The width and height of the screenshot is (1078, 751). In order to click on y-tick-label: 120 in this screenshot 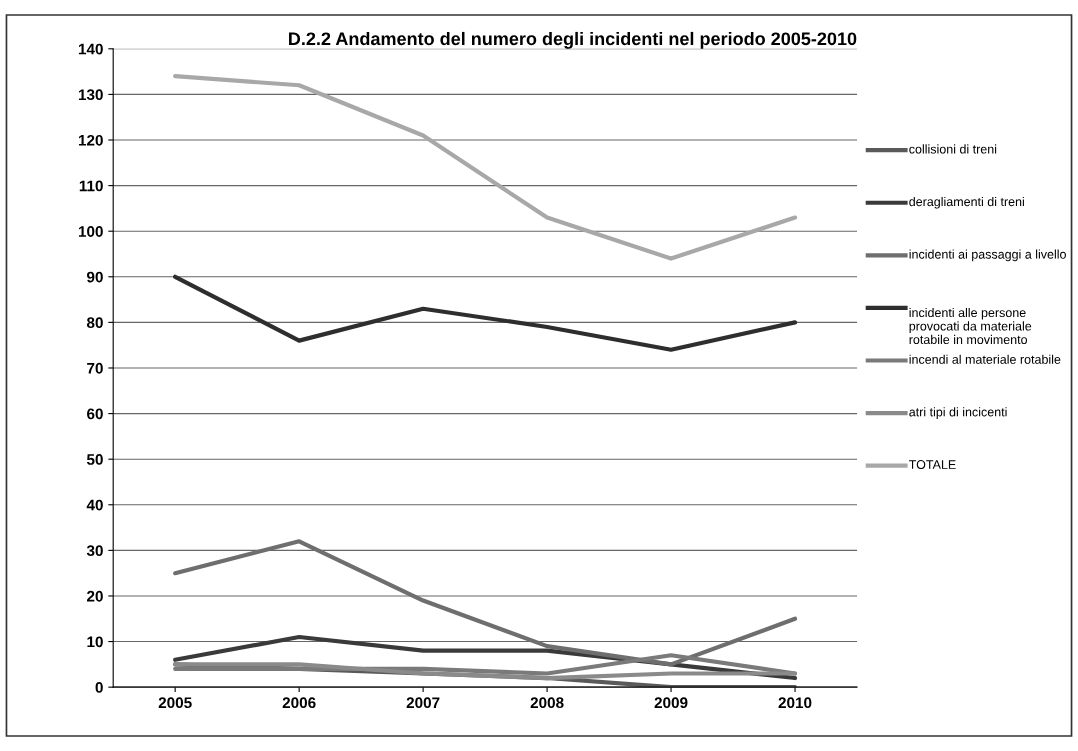, I will do `click(90, 140)`.